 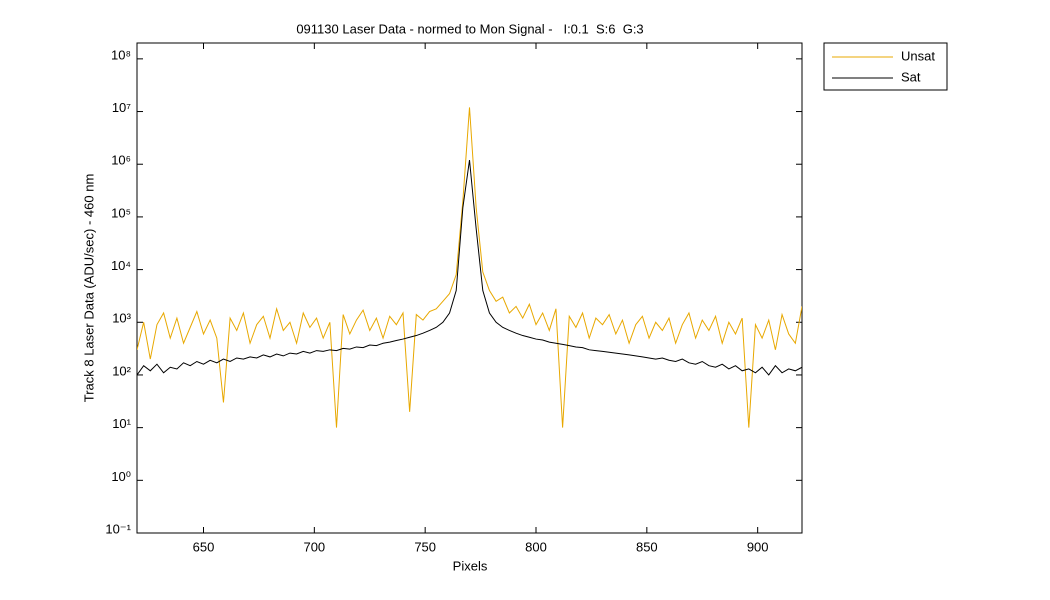 What do you see at coordinates (425, 546) in the screenshot?
I see `x-tick-label: 750` at bounding box center [425, 546].